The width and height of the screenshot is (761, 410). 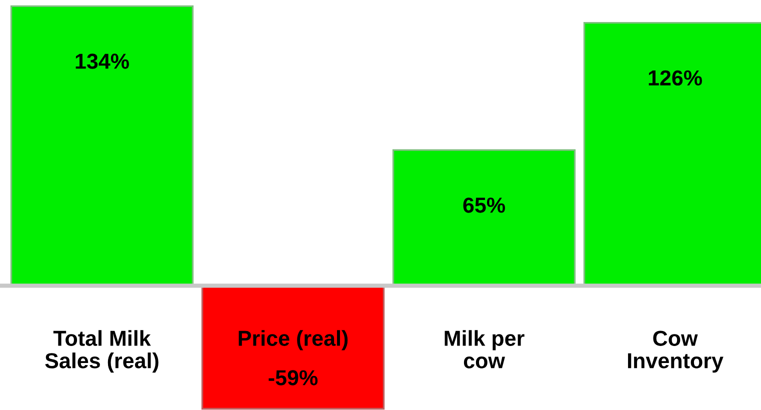 I want to click on data-label: 134%, so click(x=102, y=61).